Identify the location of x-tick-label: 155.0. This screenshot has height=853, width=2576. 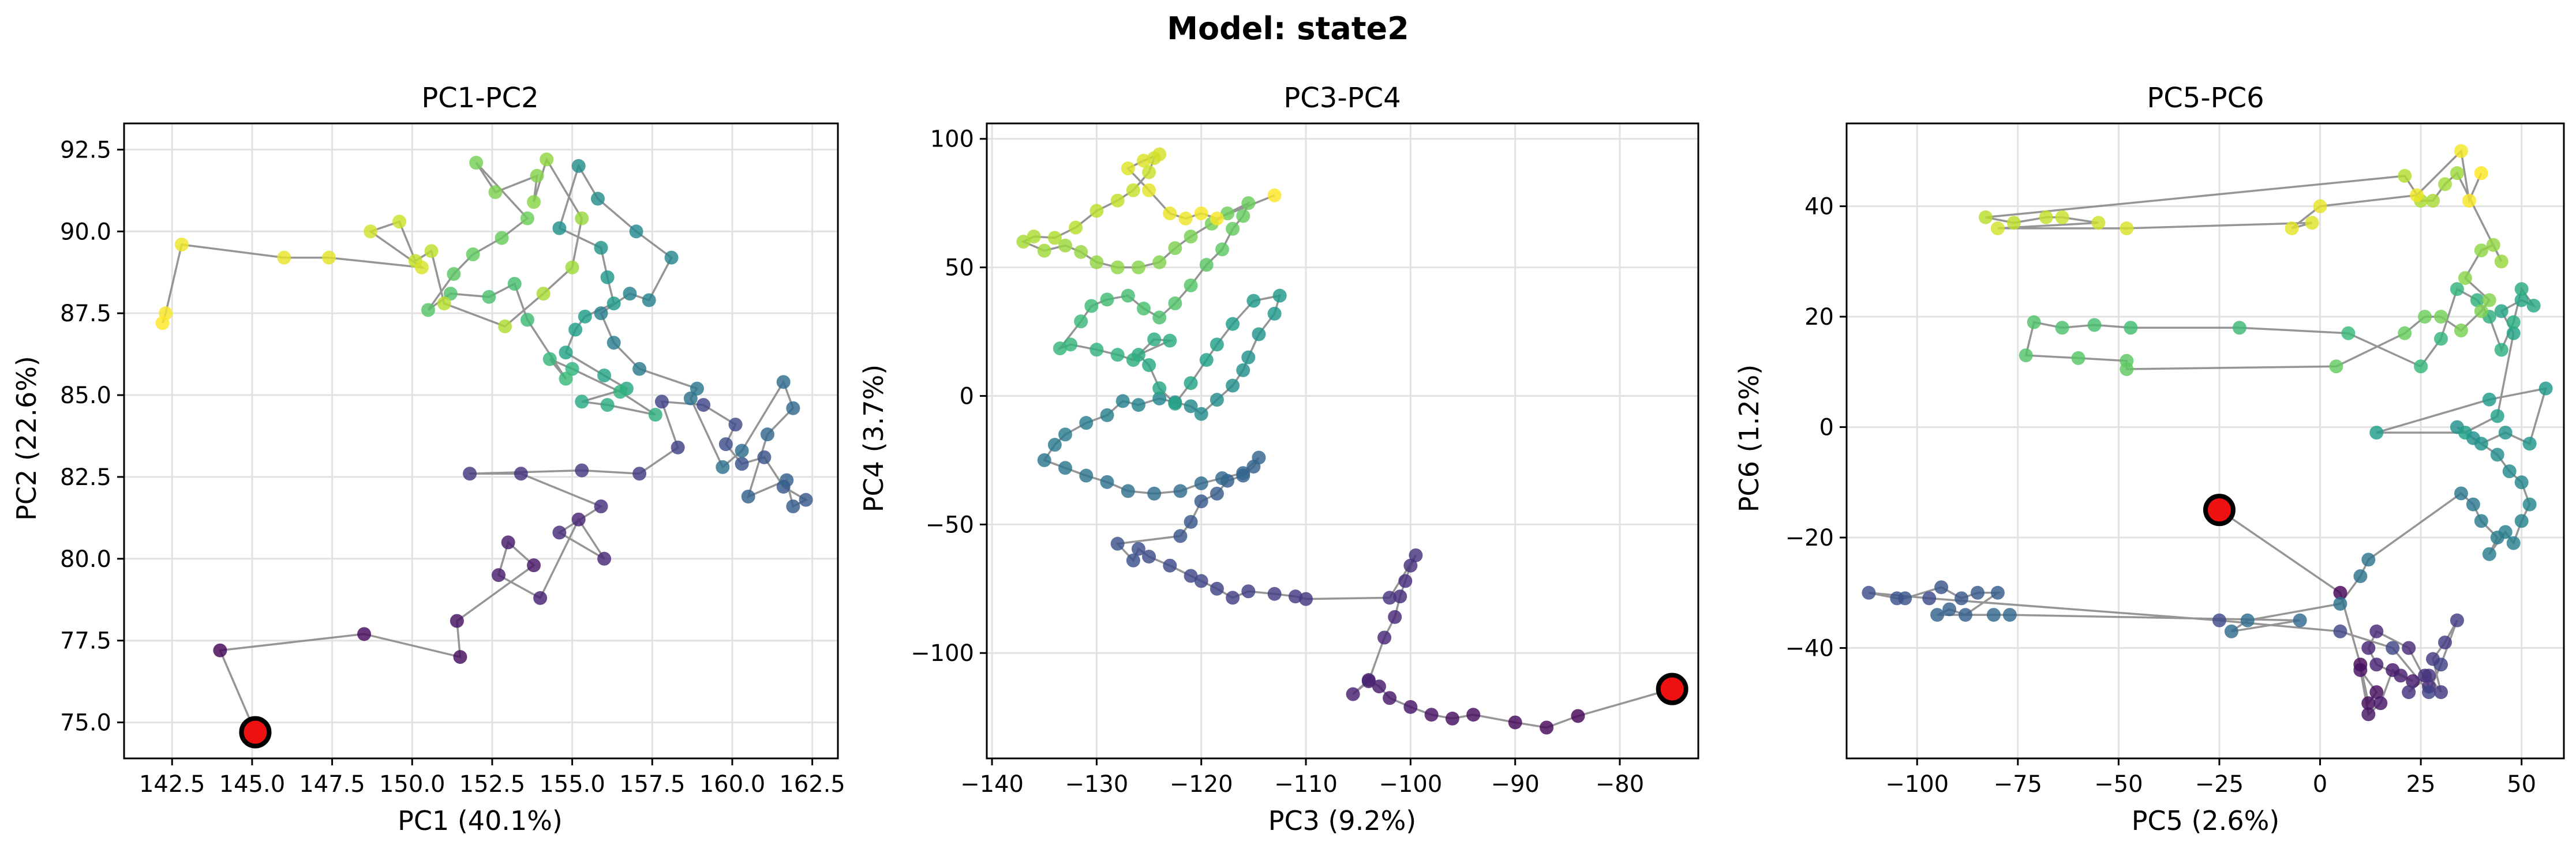
(572, 785).